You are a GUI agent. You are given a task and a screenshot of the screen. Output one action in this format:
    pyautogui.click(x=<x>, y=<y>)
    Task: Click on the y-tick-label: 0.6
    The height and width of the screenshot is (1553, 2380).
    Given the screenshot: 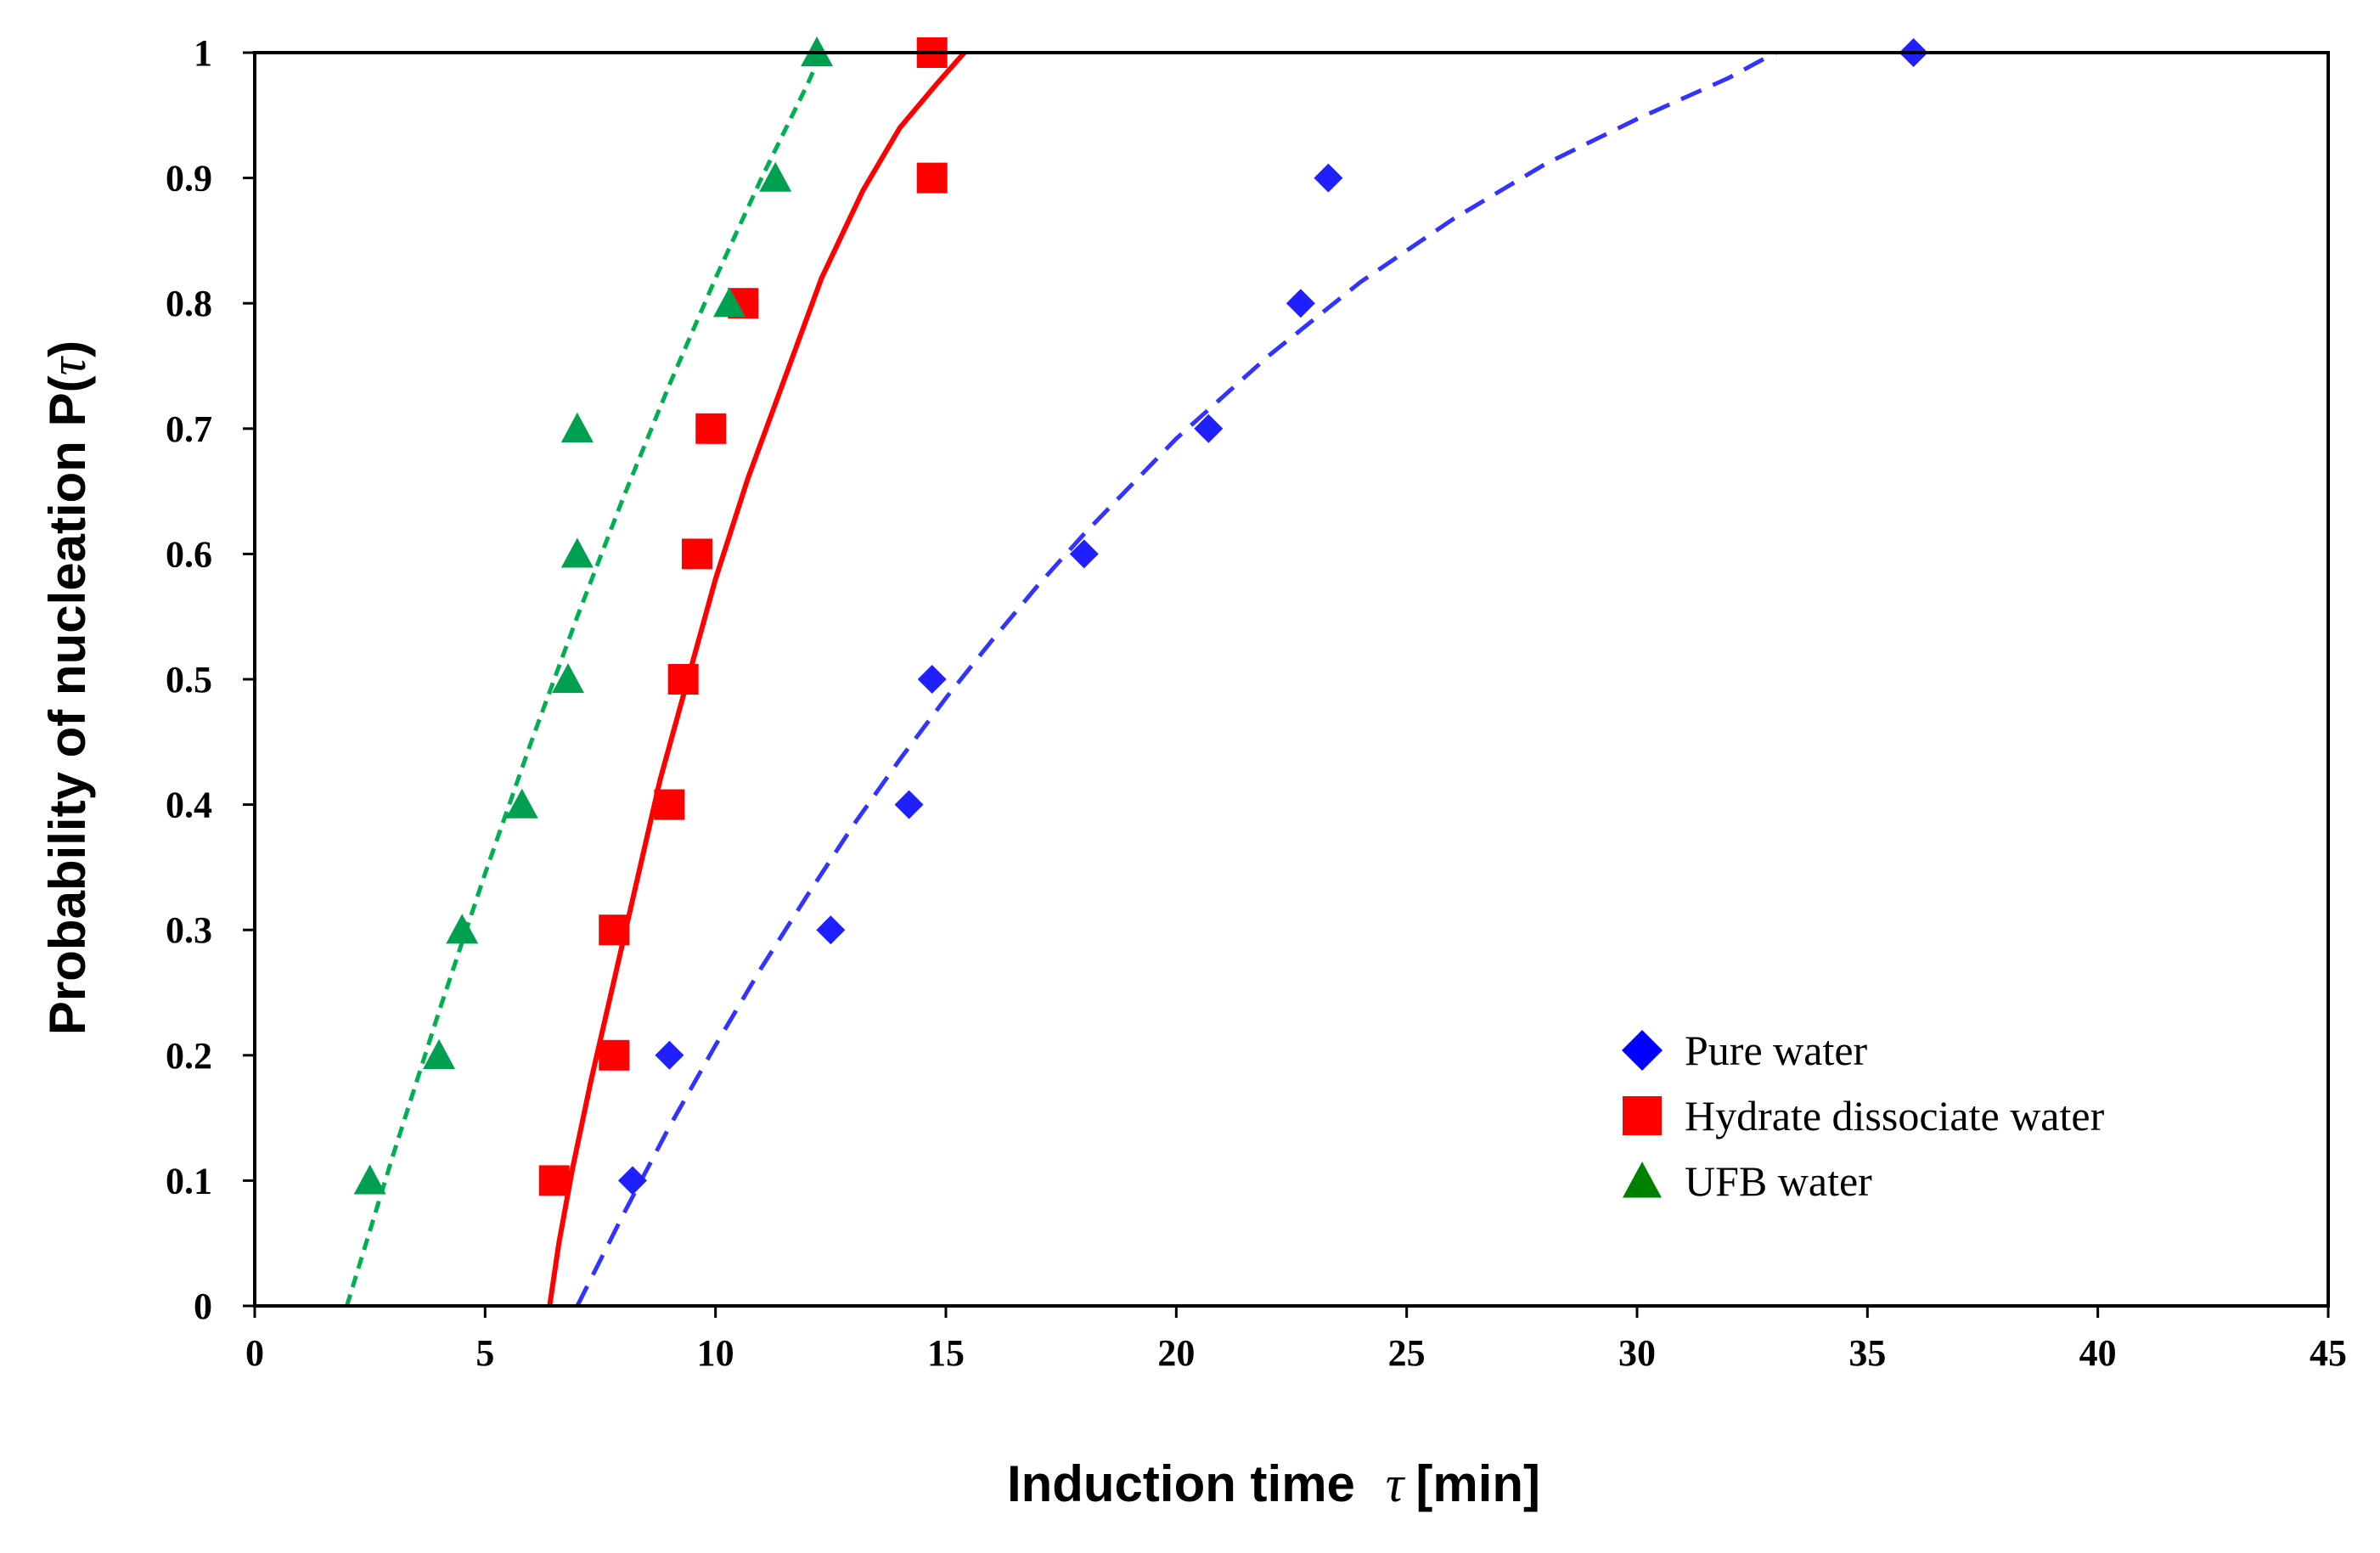 What is the action you would take?
    pyautogui.click(x=189, y=554)
    